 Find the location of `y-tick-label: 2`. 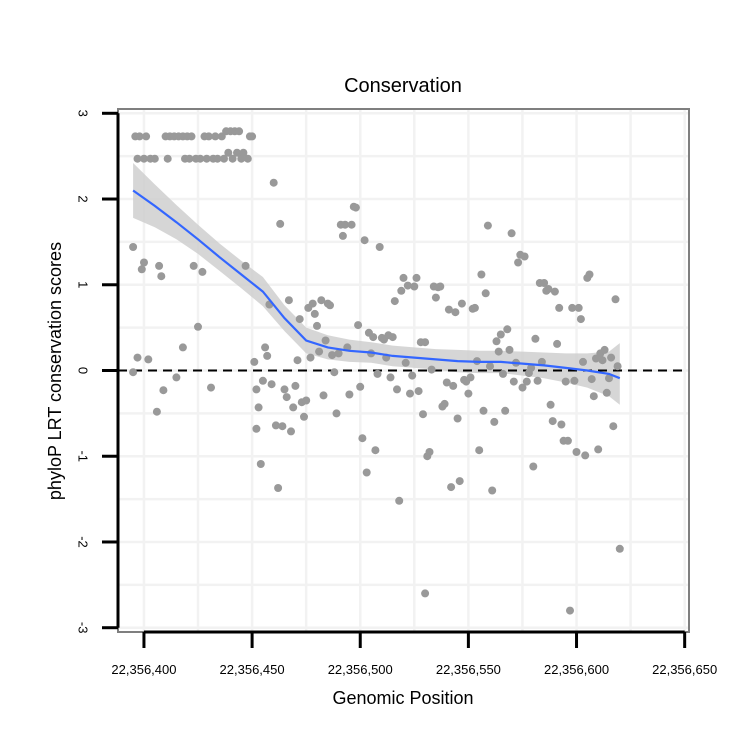

y-tick-label: 2 is located at coordinates (83, 198).